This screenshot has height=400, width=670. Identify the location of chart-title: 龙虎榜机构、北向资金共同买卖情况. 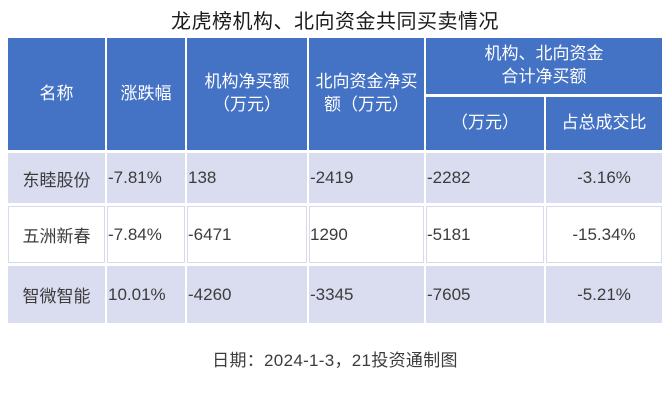
(335, 22).